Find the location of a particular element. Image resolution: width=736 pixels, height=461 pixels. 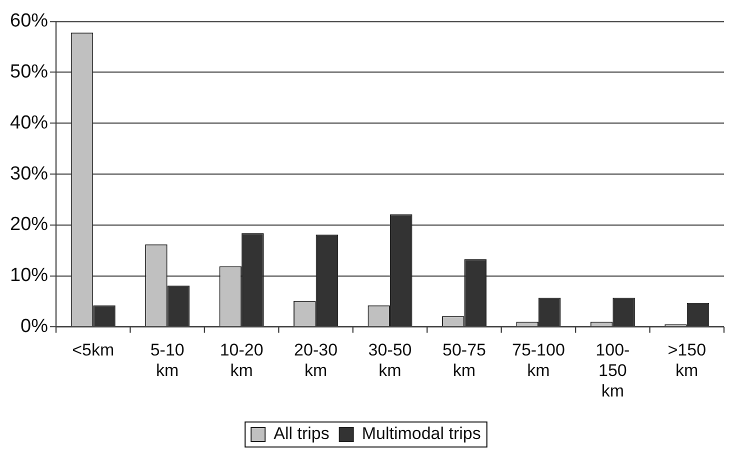

x-tick-label: 50-75 km is located at coordinates (464, 360).